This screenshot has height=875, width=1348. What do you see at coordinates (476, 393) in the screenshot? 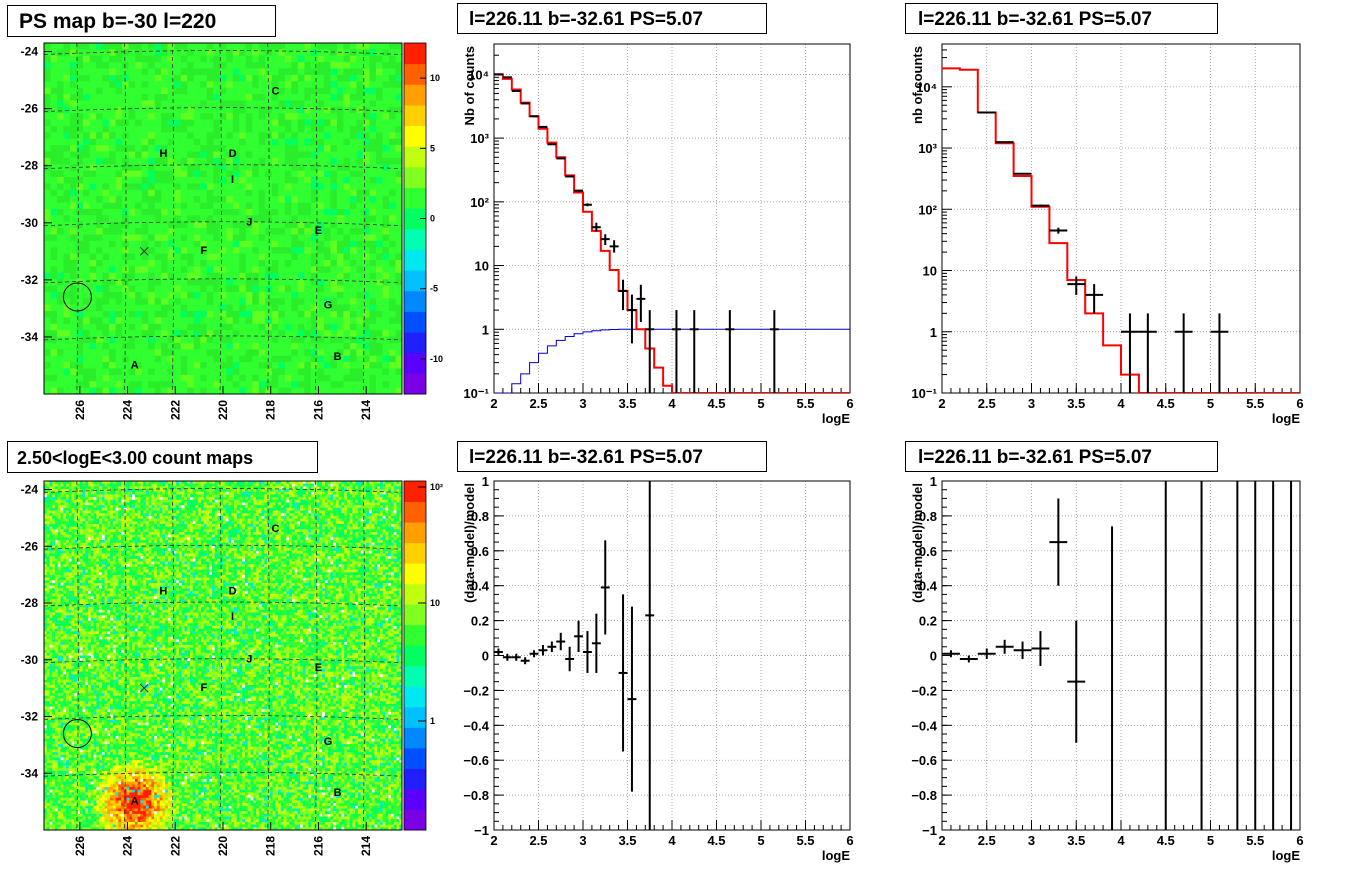
I see `y-tick-label: 10⁻¹` at bounding box center [476, 393].